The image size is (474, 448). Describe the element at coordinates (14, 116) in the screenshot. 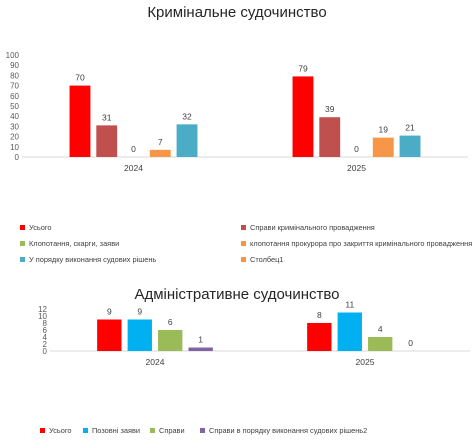

I see `chart-1-y-tick-label: 40` at that location.